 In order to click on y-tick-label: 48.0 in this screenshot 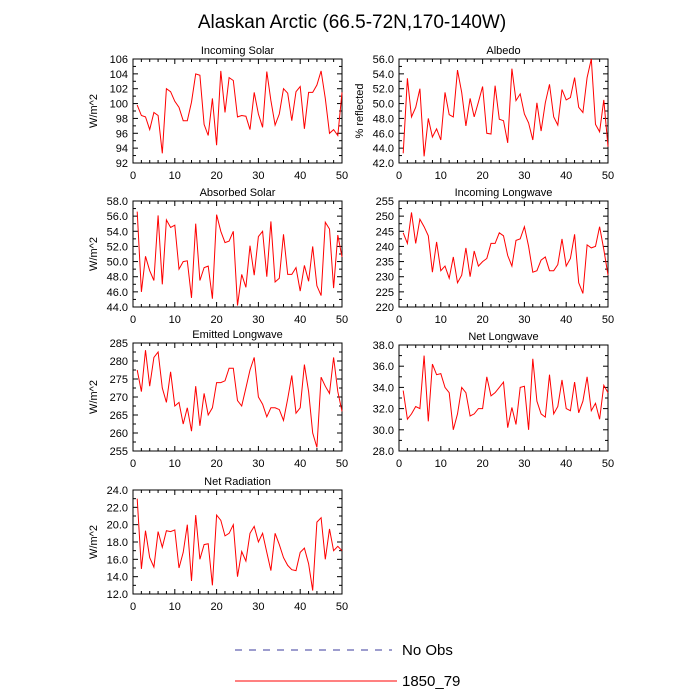, I will do `click(383, 119)`.